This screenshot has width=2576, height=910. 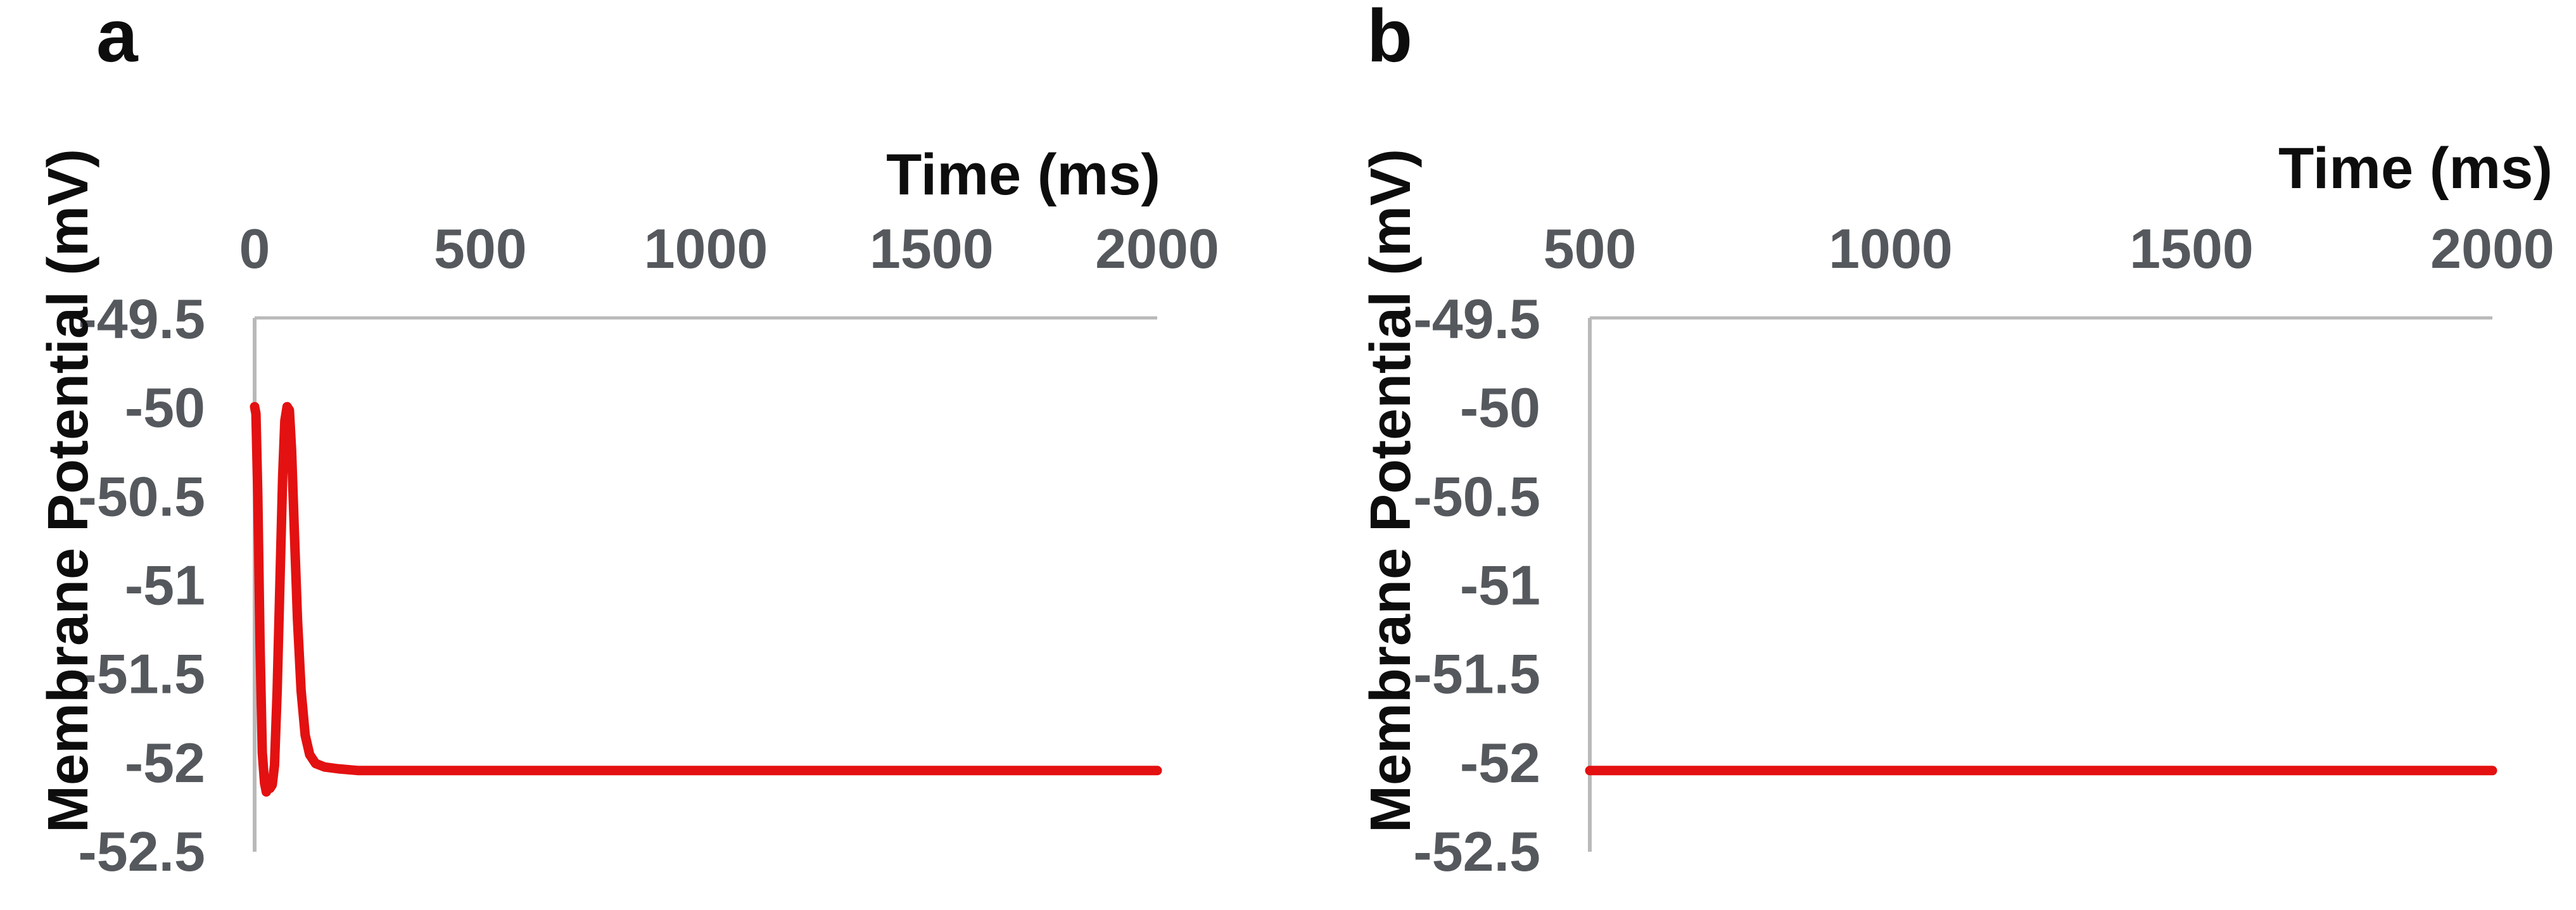 What do you see at coordinates (2415, 168) in the screenshot?
I see `panel-b-x-axis-title: Time (ms)` at bounding box center [2415, 168].